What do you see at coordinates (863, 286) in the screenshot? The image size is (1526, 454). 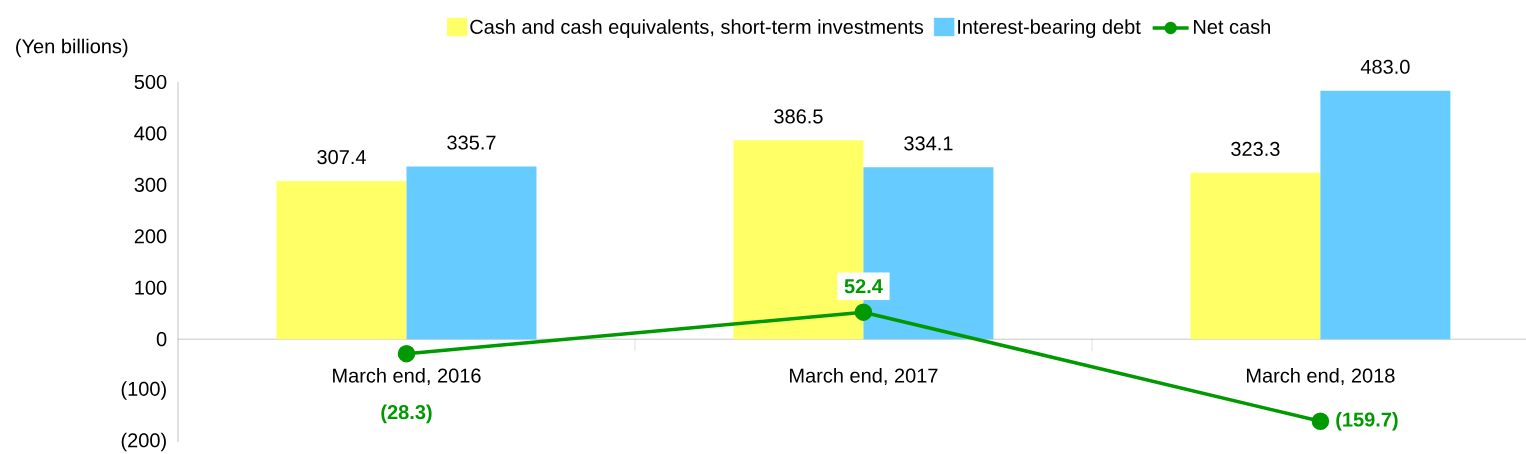 I see `data-label: 52.4` at bounding box center [863, 286].